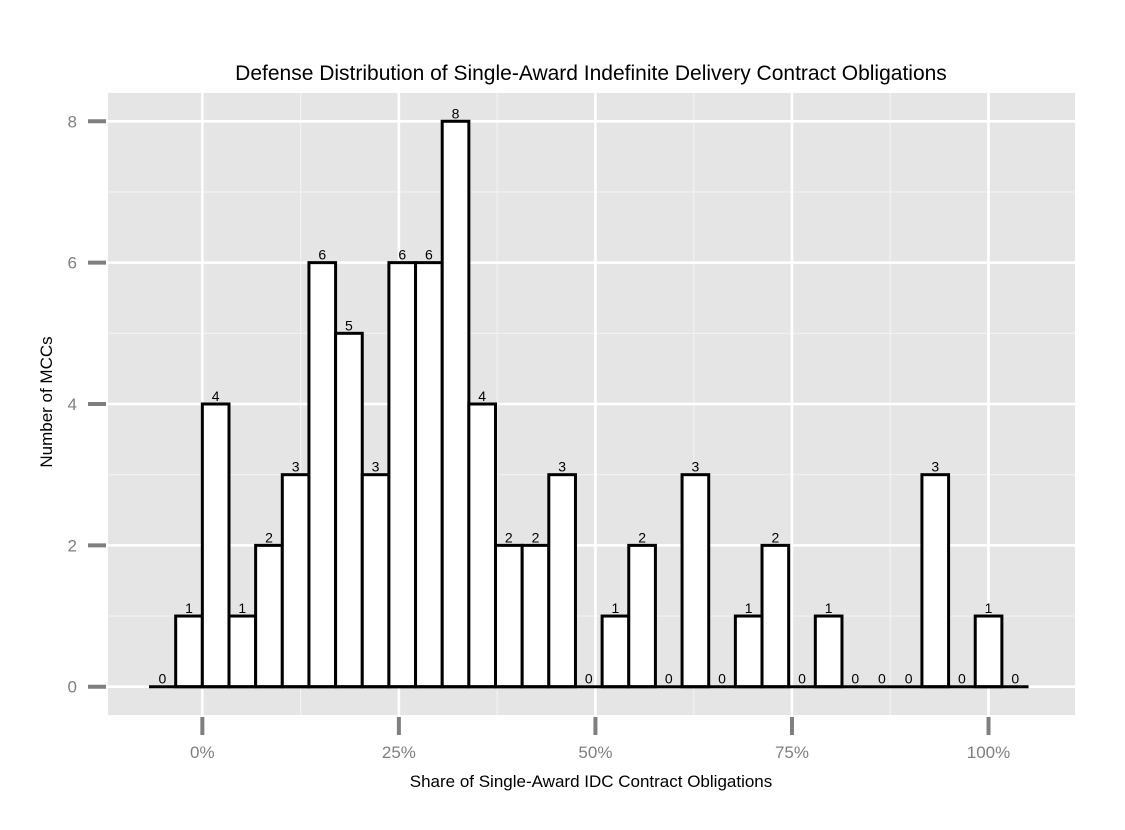 This screenshot has width=1125, height=830. What do you see at coordinates (349, 325) in the screenshot?
I see `bar-count-label: 5` at bounding box center [349, 325].